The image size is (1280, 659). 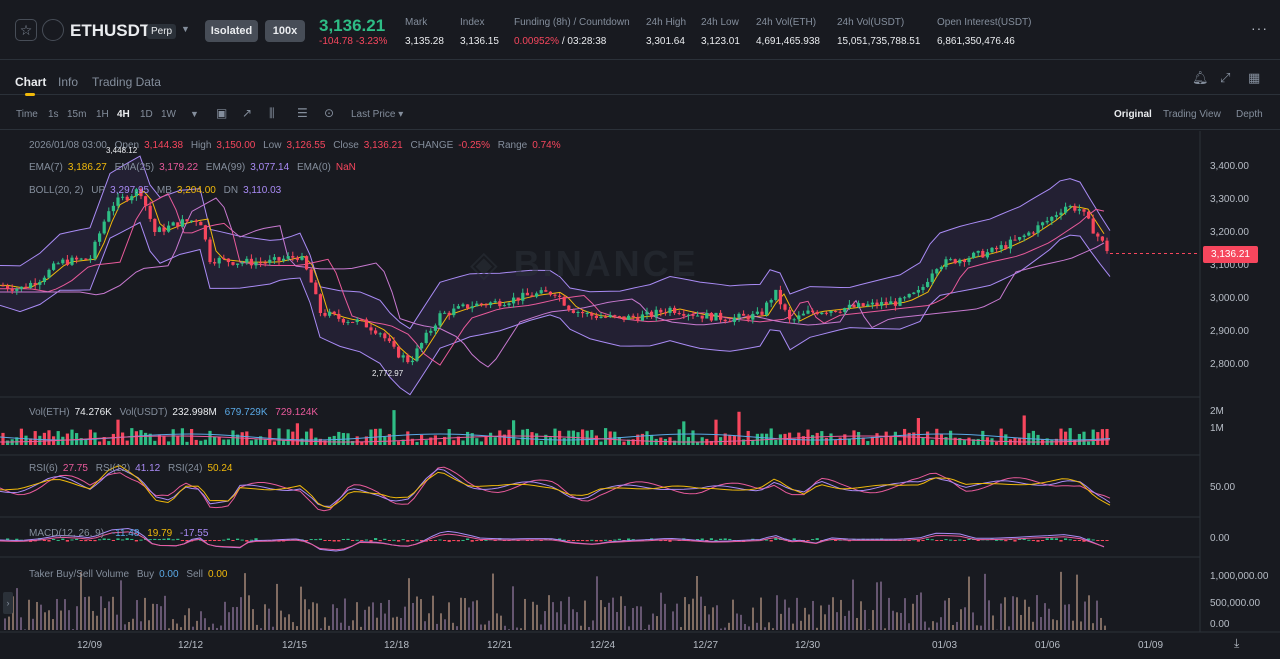 I want to click on interval-1d: 1D, so click(x=146, y=114).